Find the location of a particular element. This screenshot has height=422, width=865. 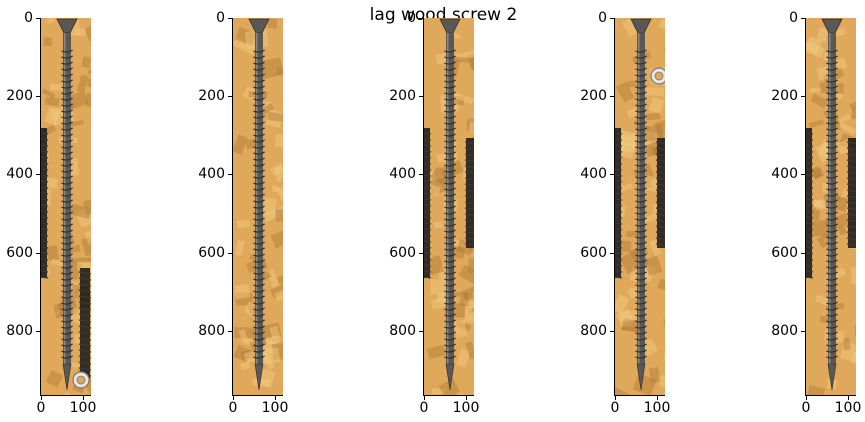

washer-bottom-right is located at coordinates (81, 380).